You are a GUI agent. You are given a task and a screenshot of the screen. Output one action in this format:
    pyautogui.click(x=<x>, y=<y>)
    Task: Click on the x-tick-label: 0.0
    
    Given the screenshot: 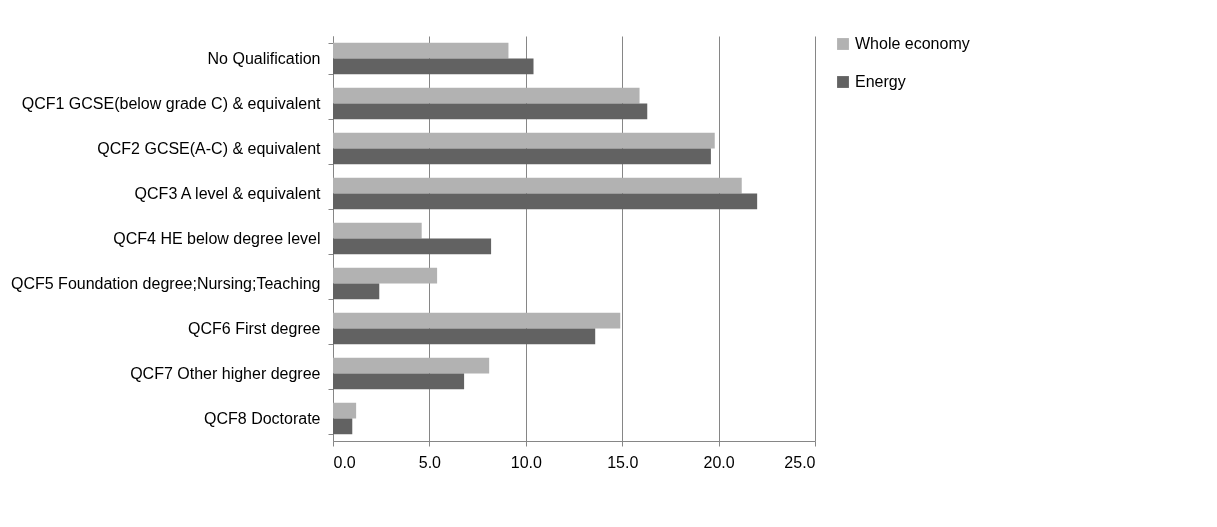 What is the action you would take?
    pyautogui.click(x=344, y=462)
    